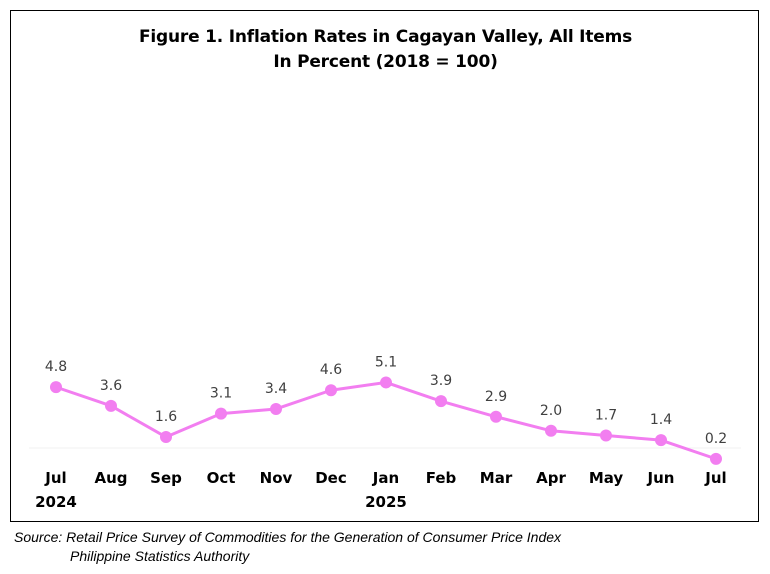  Describe the element at coordinates (496, 397) in the screenshot. I see `data-label: 2.9` at that location.